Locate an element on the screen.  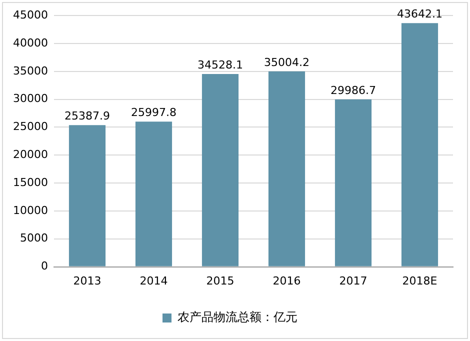
legend-label: 农产品物流总额：亿元 is located at coordinates (238, 317).